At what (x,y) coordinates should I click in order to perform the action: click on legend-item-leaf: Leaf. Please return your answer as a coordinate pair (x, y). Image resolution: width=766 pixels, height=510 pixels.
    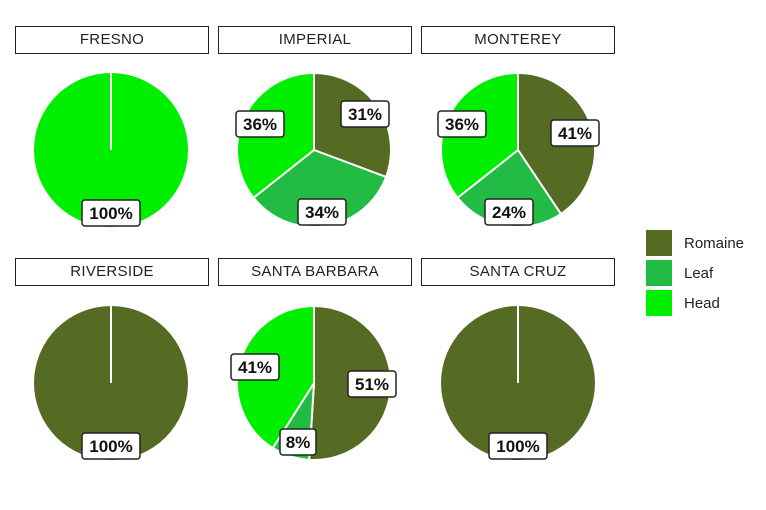
    Looking at the image, I should click on (695, 273).